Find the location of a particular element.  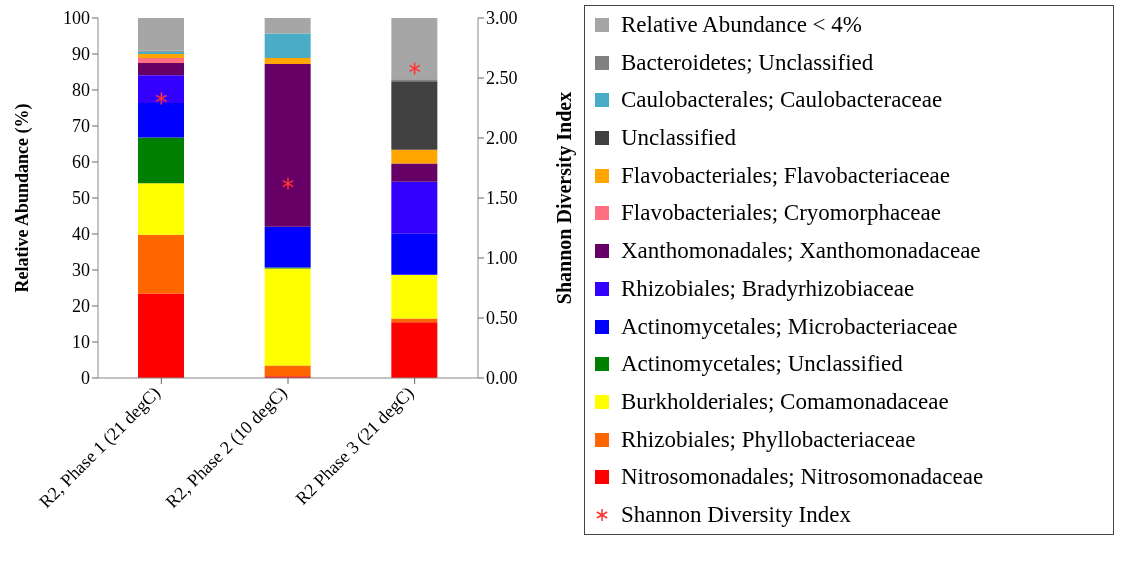

y2-tick-label: 0.00 is located at coordinates (502, 378).